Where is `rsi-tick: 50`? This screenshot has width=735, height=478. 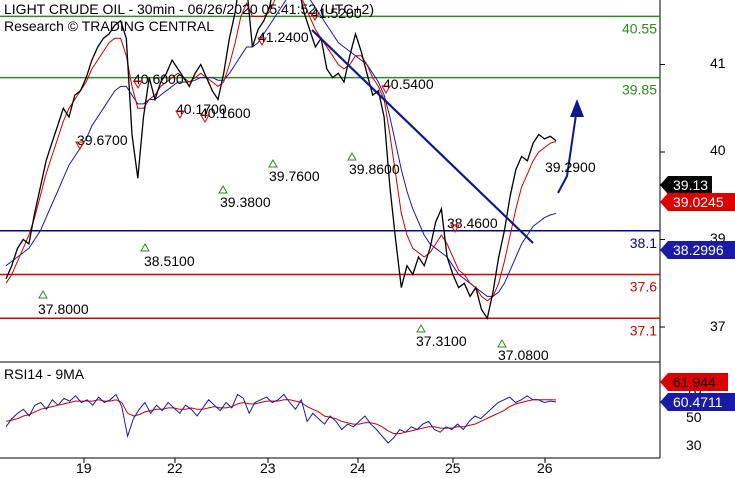
rsi-tick: 50 is located at coordinates (694, 417).